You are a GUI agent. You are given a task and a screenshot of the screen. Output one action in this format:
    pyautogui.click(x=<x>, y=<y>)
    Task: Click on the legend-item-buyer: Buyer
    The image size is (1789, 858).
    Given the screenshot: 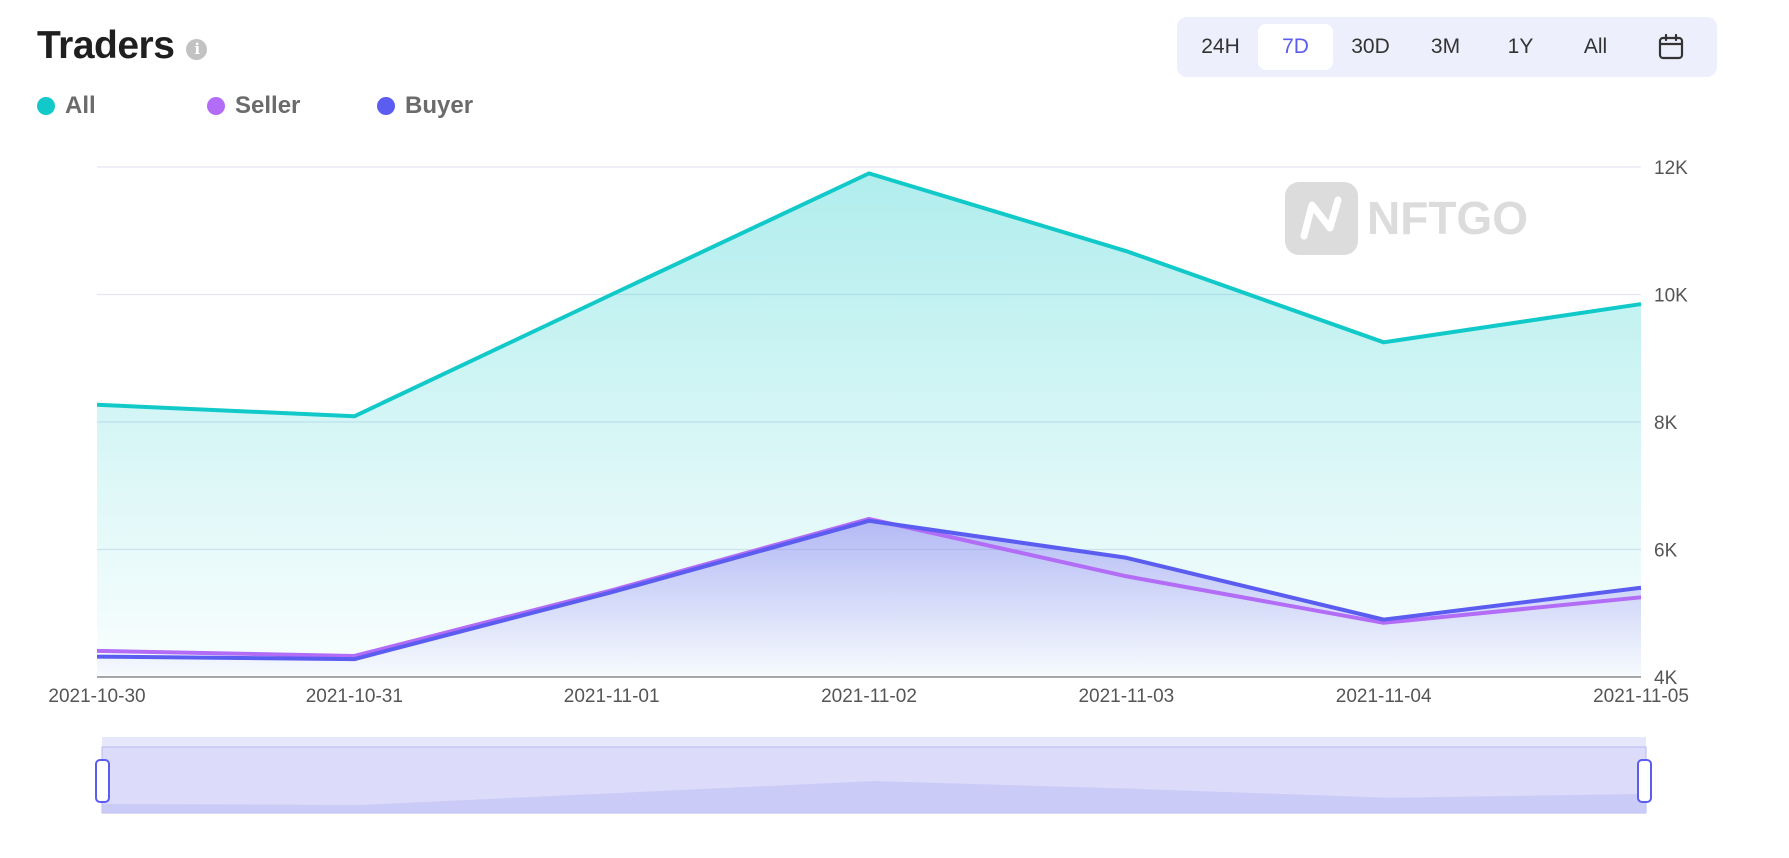 What is the action you would take?
    pyautogui.click(x=425, y=106)
    